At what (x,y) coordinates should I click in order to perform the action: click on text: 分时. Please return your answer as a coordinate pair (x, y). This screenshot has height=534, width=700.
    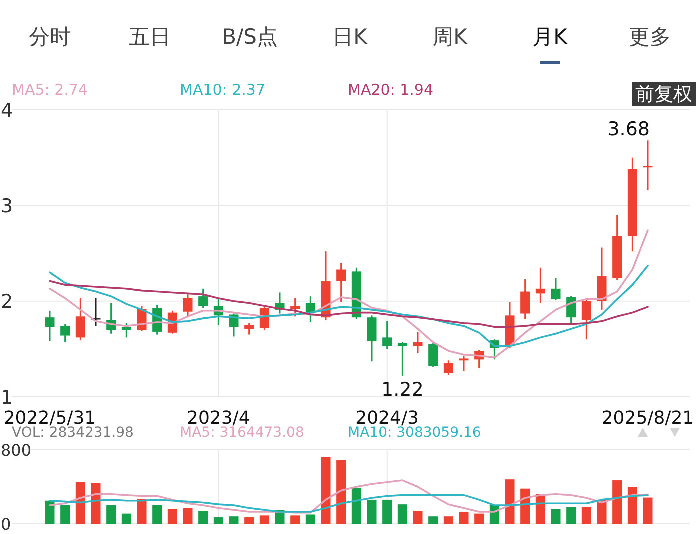
    Looking at the image, I should click on (50, 37).